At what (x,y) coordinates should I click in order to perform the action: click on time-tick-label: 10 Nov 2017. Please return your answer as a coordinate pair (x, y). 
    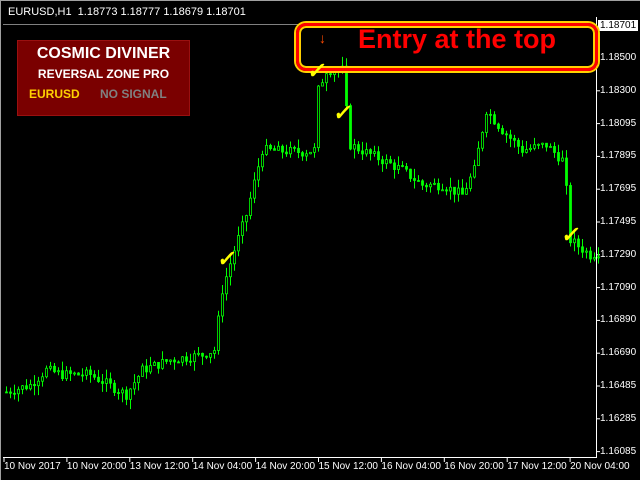
    Looking at the image, I should click on (32, 466).